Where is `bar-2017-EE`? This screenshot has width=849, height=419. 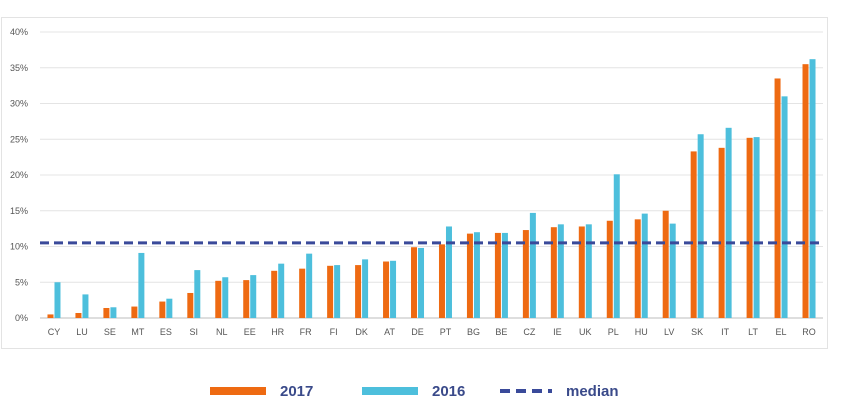 bar-2017-EE is located at coordinates (246, 299).